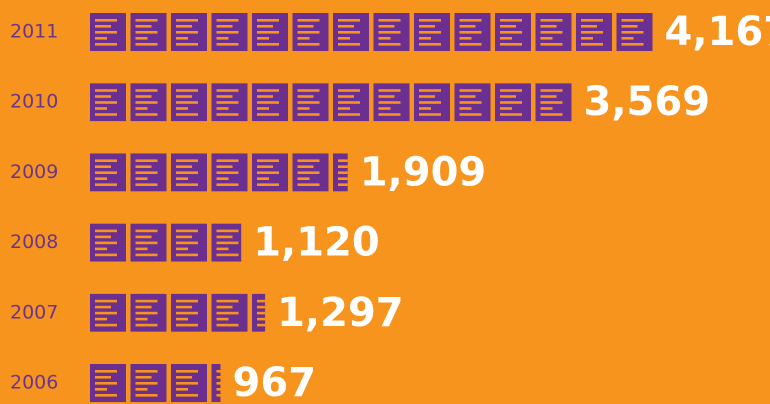  Describe the element at coordinates (647, 102) in the screenshot. I see `value-label: 3,569` at that location.